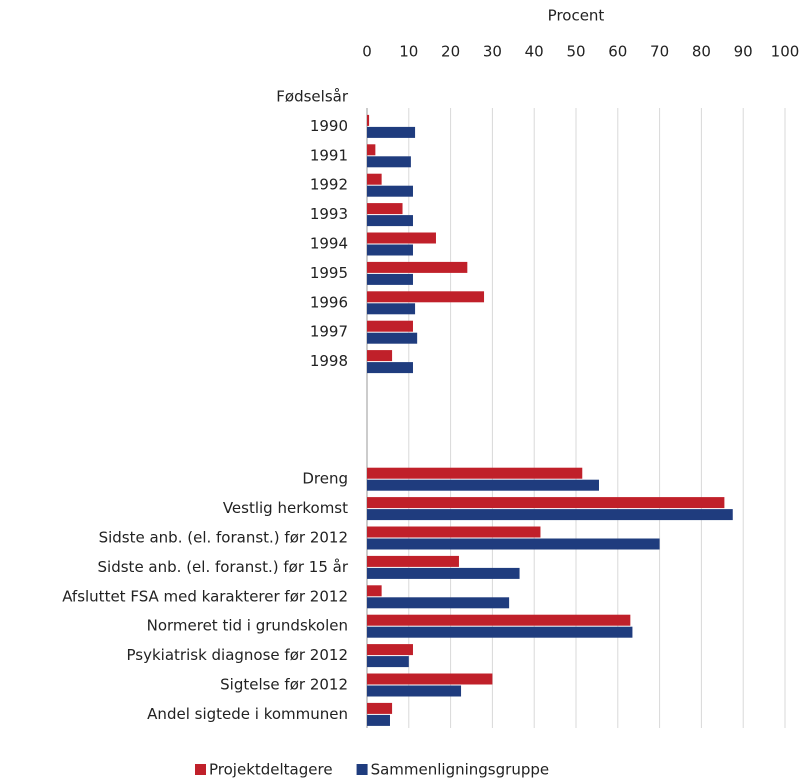 The width and height of the screenshot is (803, 784). Describe the element at coordinates (367, 52) in the screenshot. I see `x-tick-label: 0` at that location.